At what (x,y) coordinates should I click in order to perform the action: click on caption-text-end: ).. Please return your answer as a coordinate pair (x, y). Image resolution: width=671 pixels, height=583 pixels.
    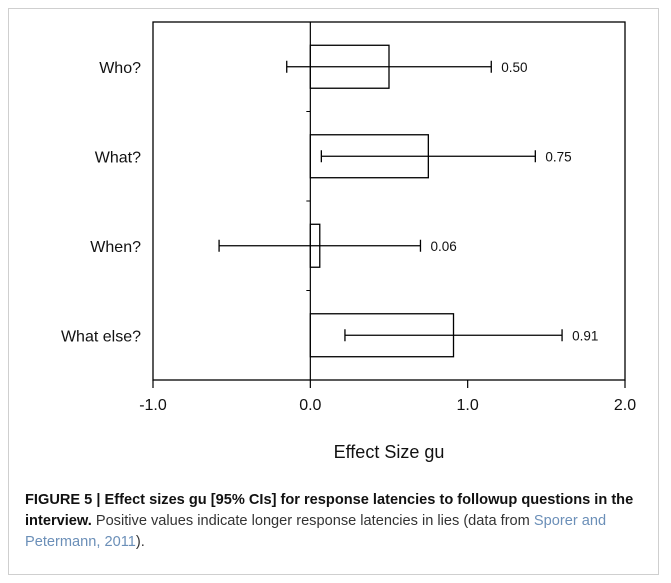
    Looking at the image, I should click on (140, 542).